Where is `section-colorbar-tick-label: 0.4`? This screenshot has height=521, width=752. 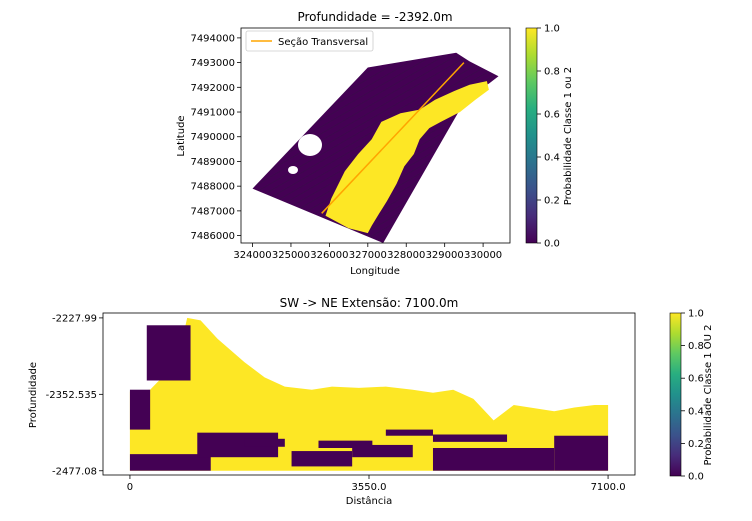 section-colorbar-tick-label: 0.4 is located at coordinates (696, 411).